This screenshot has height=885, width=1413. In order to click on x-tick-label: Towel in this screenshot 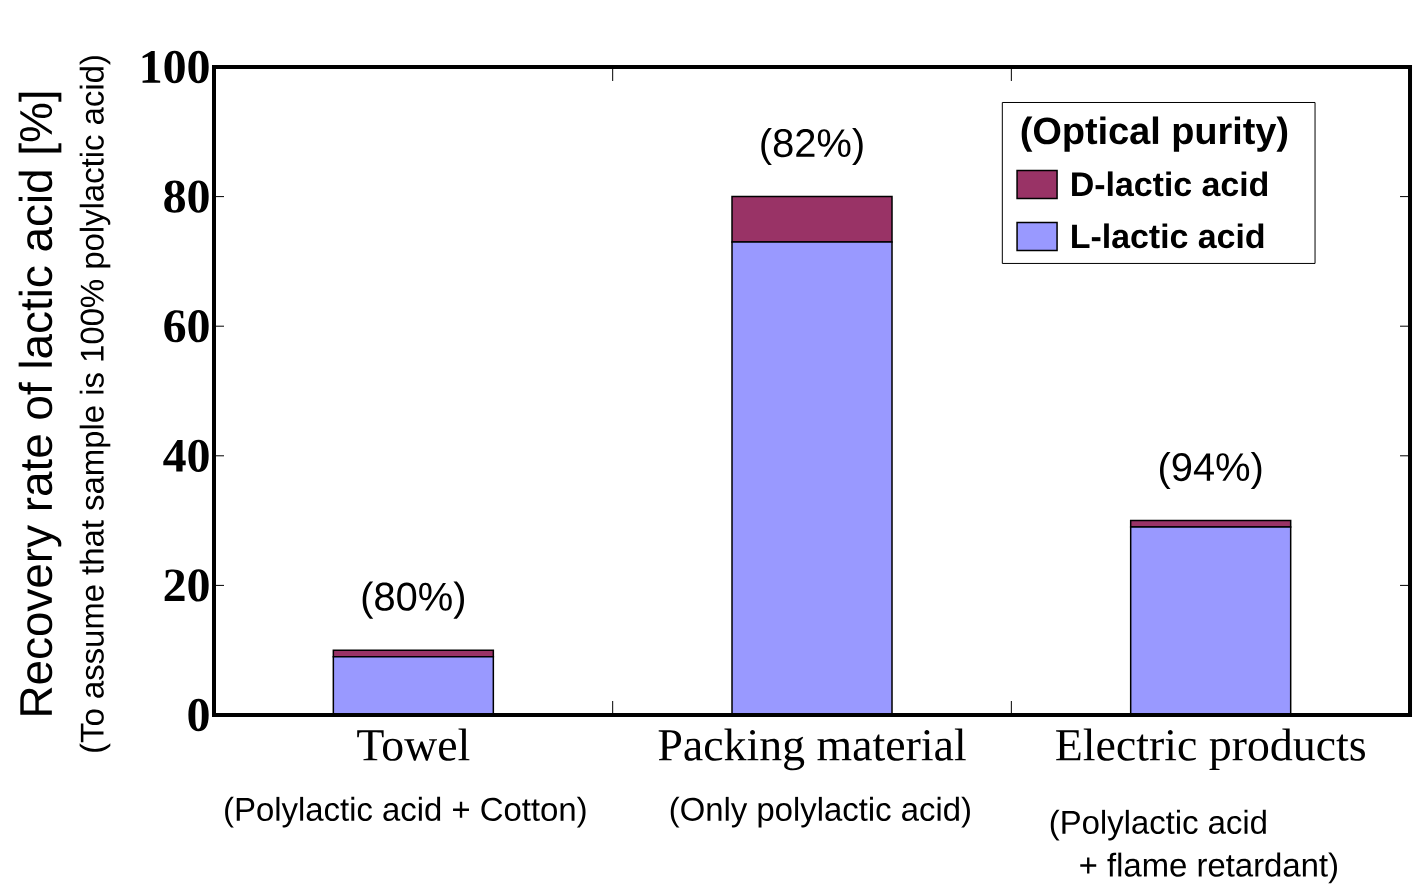, I will do `click(413, 744)`.